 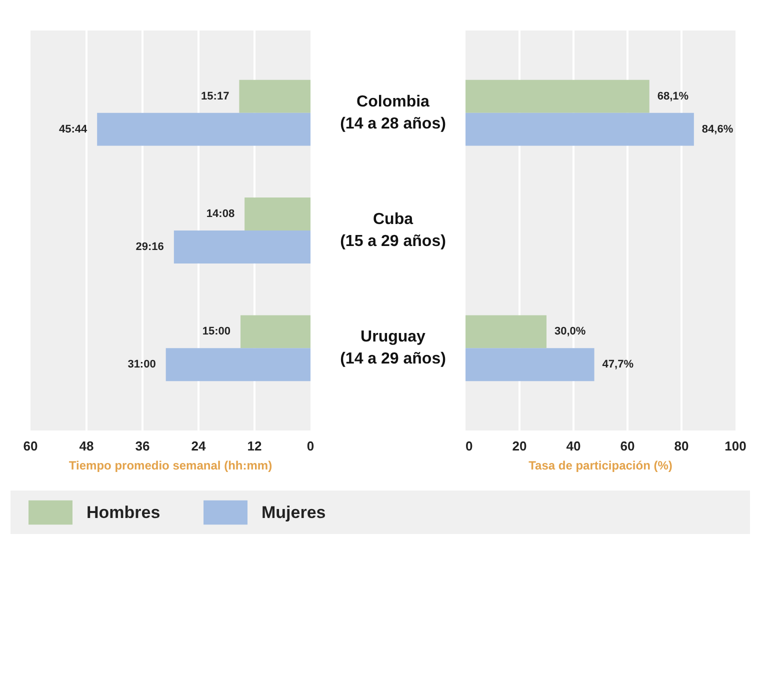 What do you see at coordinates (718, 129) in the screenshot?
I see `data-label: 84,6%` at bounding box center [718, 129].